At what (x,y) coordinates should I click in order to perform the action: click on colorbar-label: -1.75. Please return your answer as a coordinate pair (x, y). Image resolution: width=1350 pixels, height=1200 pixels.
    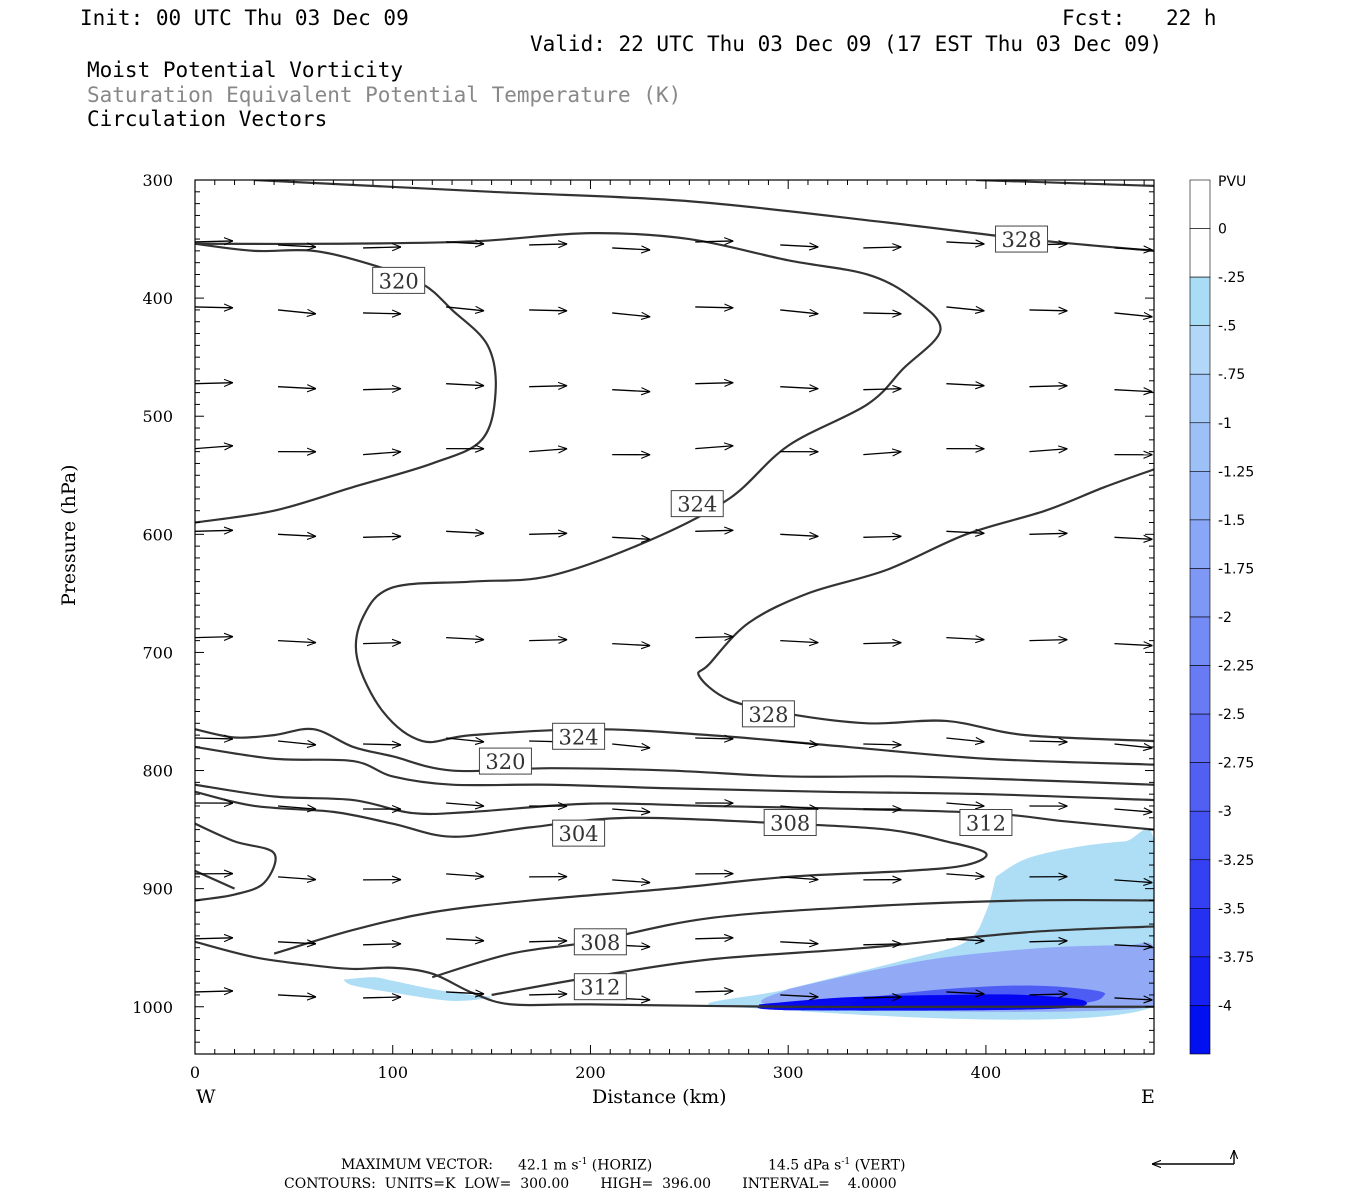
    Looking at the image, I should click on (1236, 569).